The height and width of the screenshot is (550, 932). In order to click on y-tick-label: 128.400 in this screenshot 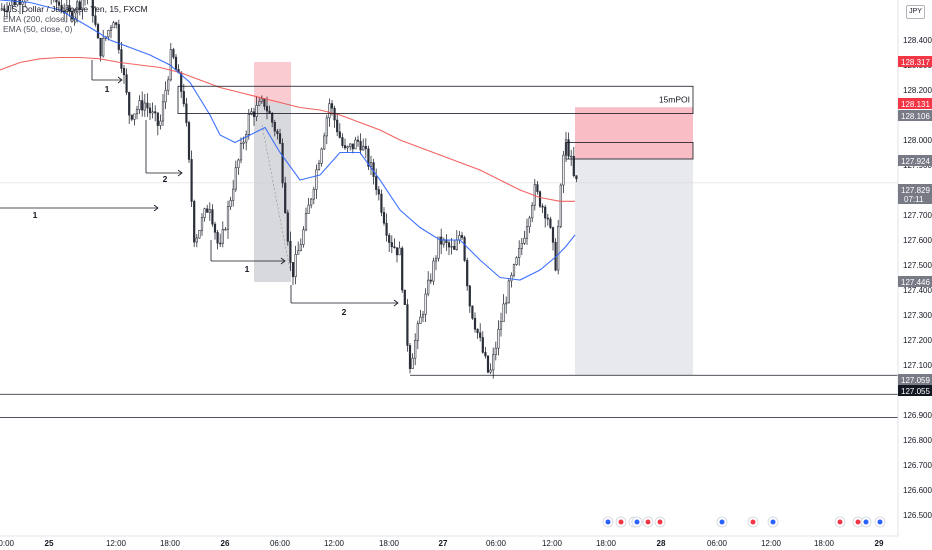, I will do `click(917, 40)`.